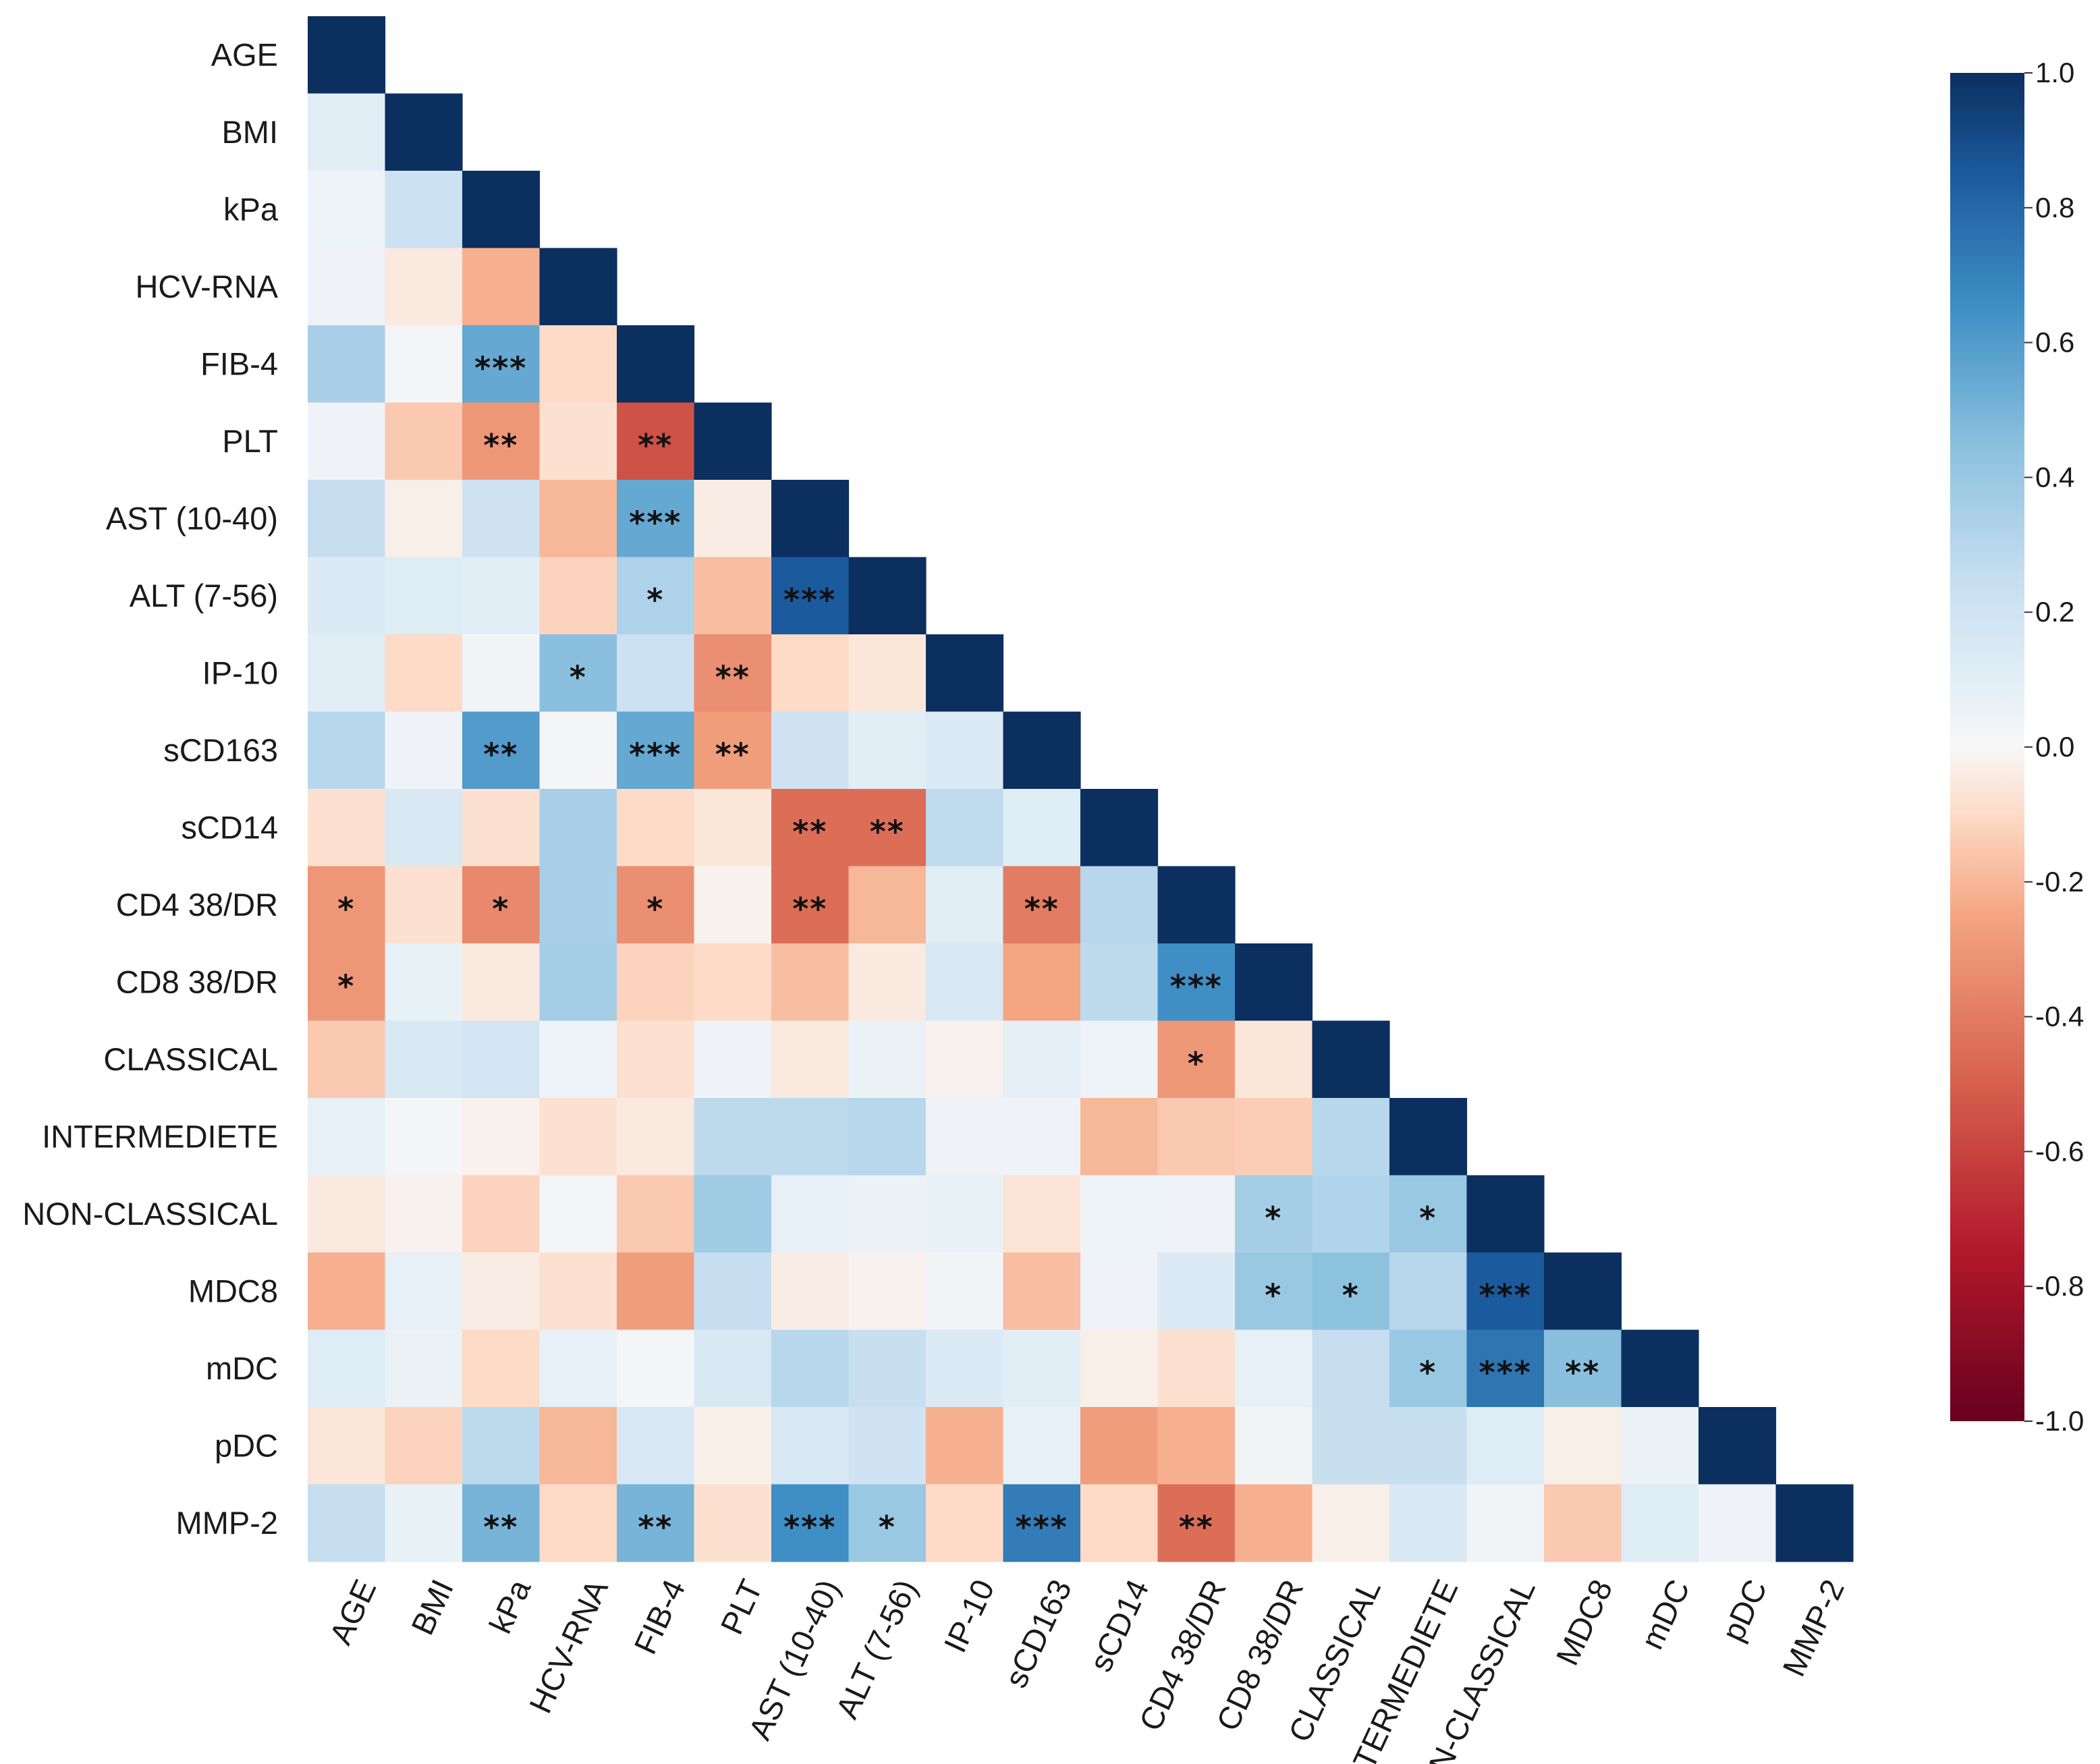 This screenshot has height=1764, width=2100. Describe the element at coordinates (1583, 1446) in the screenshot. I see `heatmap-cell-pdc-mdc8` at that location.